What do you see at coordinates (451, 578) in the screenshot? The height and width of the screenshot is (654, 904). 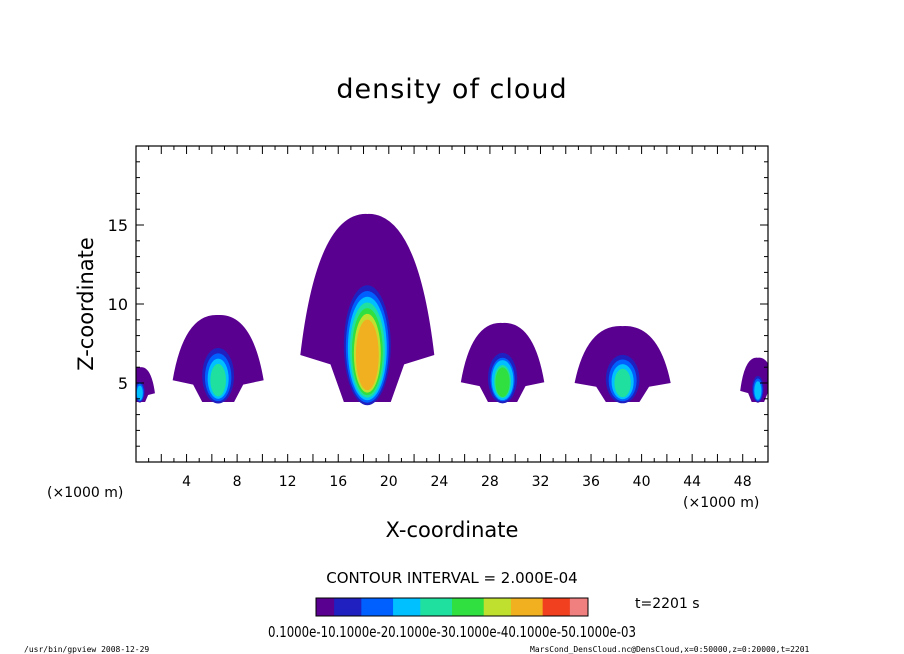 I see `contour-interval: CONTOUR INTERVAL = 2.000E-04` at bounding box center [451, 578].